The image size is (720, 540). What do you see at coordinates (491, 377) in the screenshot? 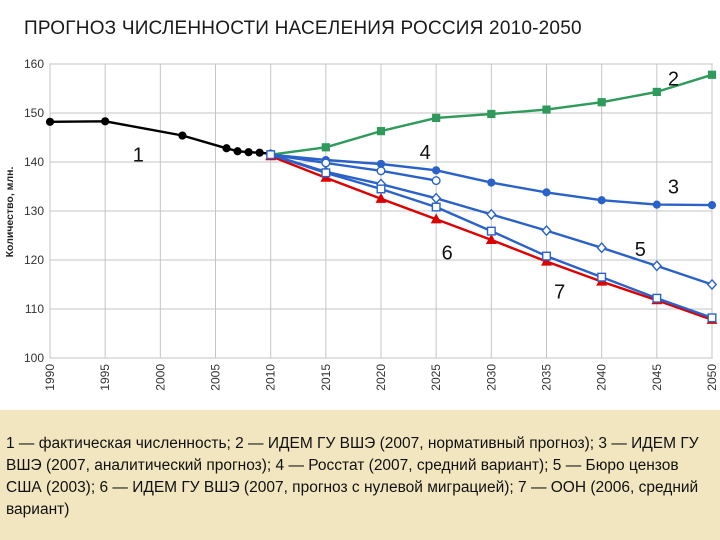
I see `x-tick-label: 2030` at bounding box center [491, 377].